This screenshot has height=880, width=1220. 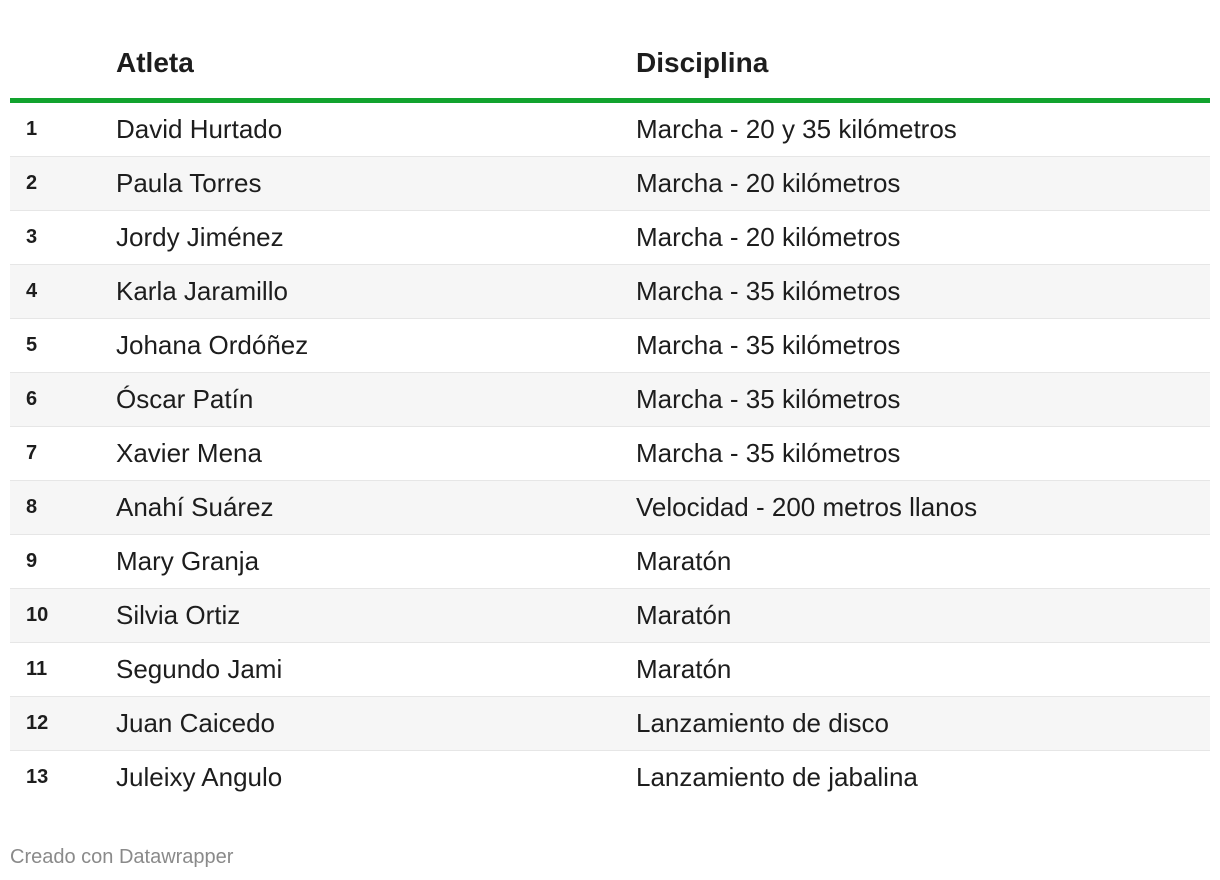 What do you see at coordinates (155, 62) in the screenshot?
I see `header-athlete: Atleta` at bounding box center [155, 62].